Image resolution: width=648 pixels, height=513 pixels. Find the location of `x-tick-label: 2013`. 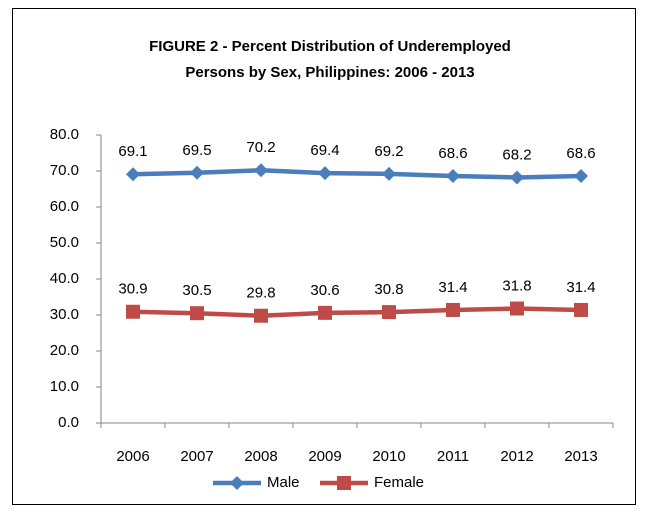

x-tick-label: 2013 is located at coordinates (580, 456).